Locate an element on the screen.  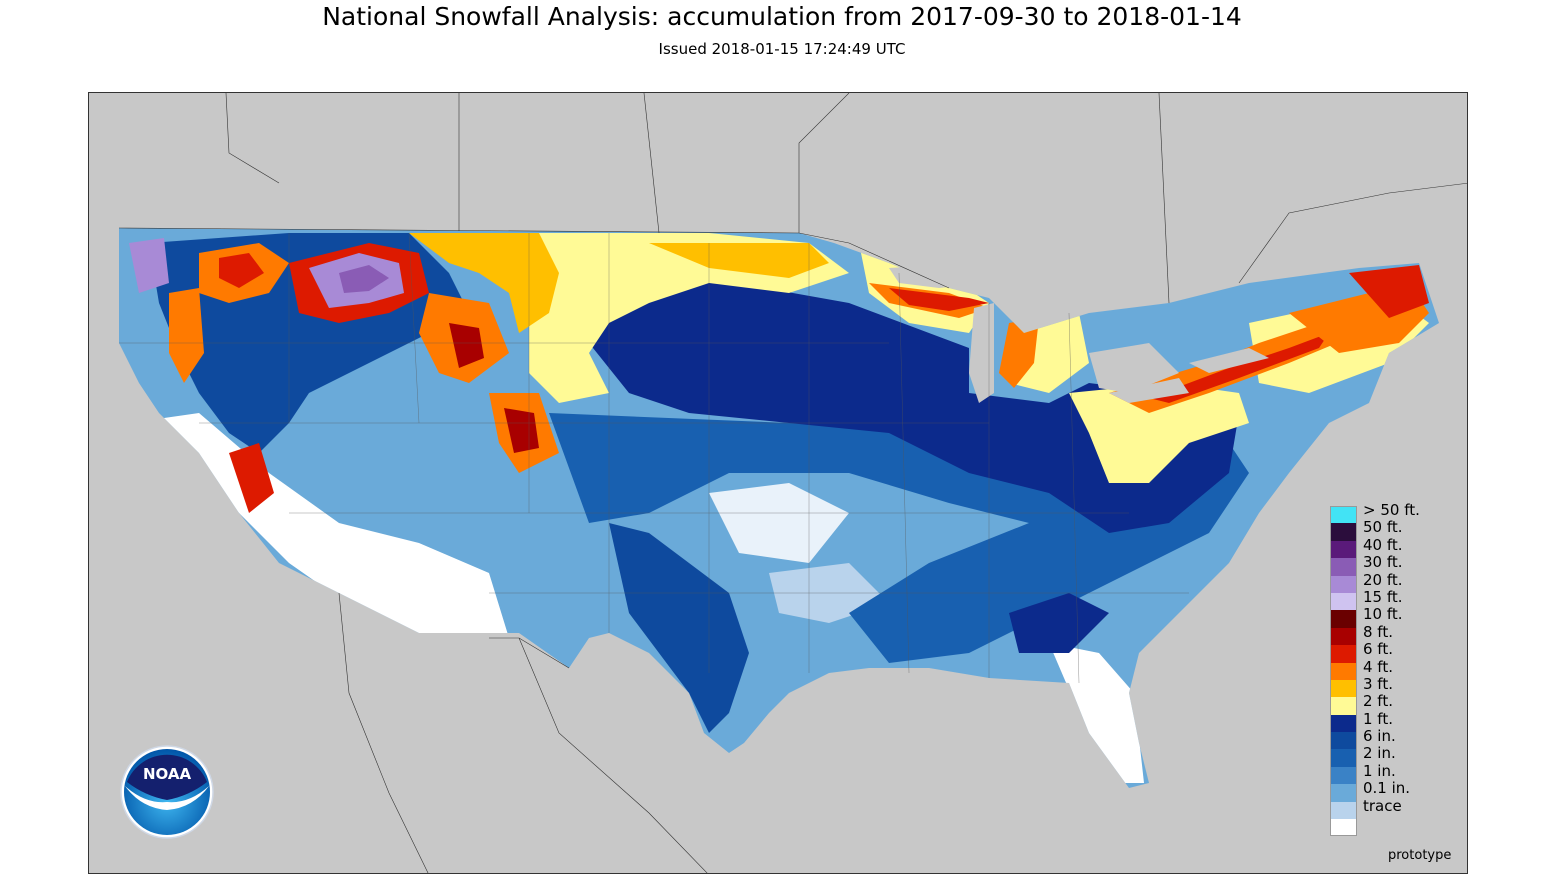
issued-timestamp: Issued 2018-01-15 17:24:49 UTC is located at coordinates (782, 49).